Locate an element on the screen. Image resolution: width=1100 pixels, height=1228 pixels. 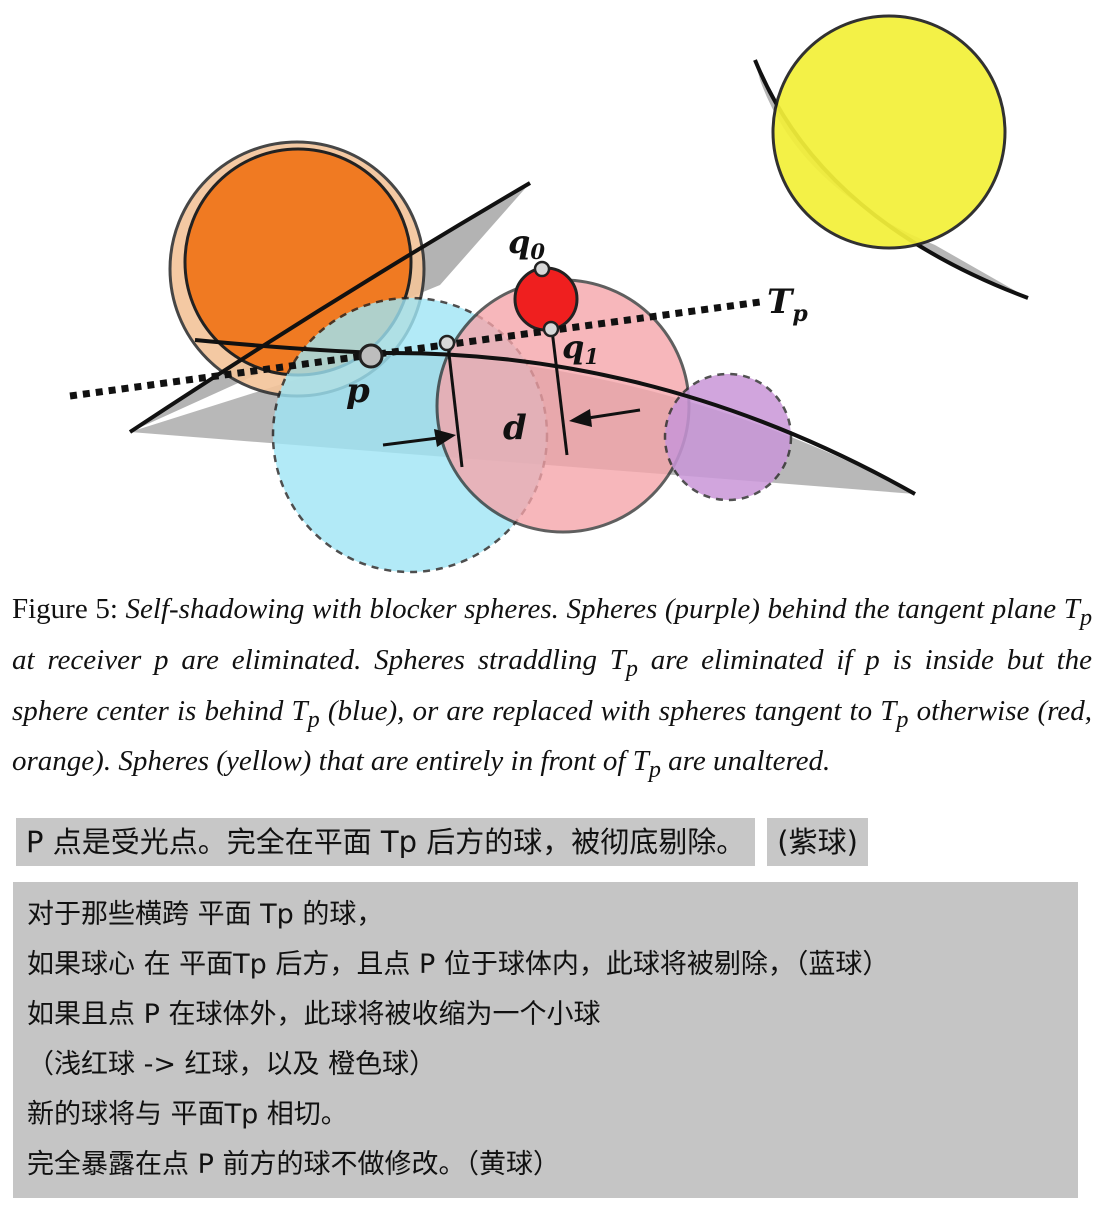
label-p: p is located at coordinates (358, 391).